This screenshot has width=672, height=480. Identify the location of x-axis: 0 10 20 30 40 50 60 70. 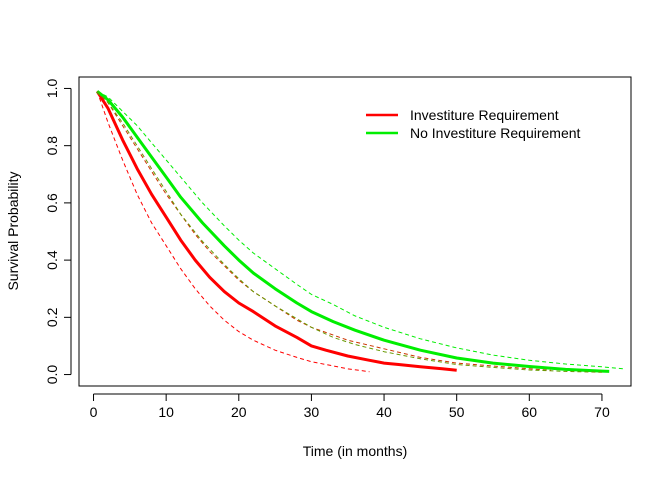
(350, 406).